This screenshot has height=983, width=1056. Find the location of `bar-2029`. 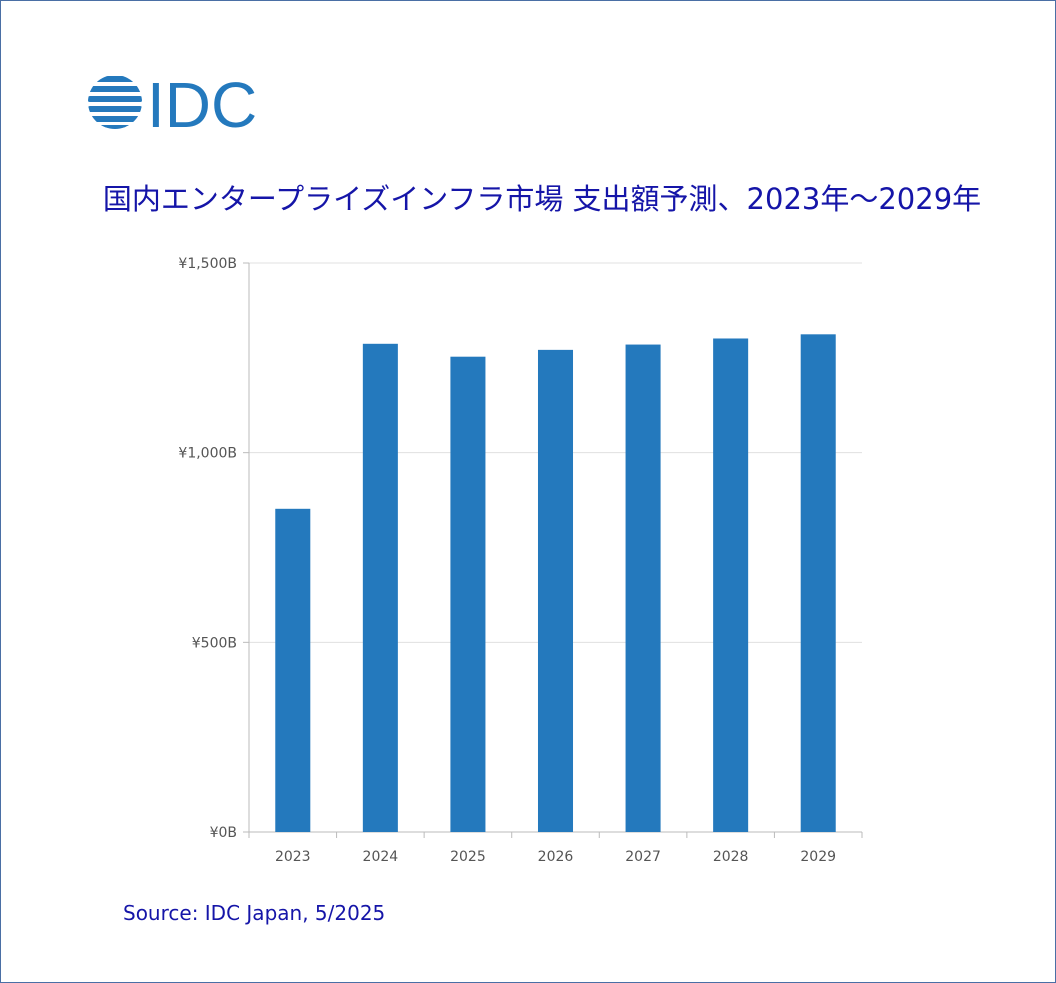

bar-2029 is located at coordinates (818, 583).